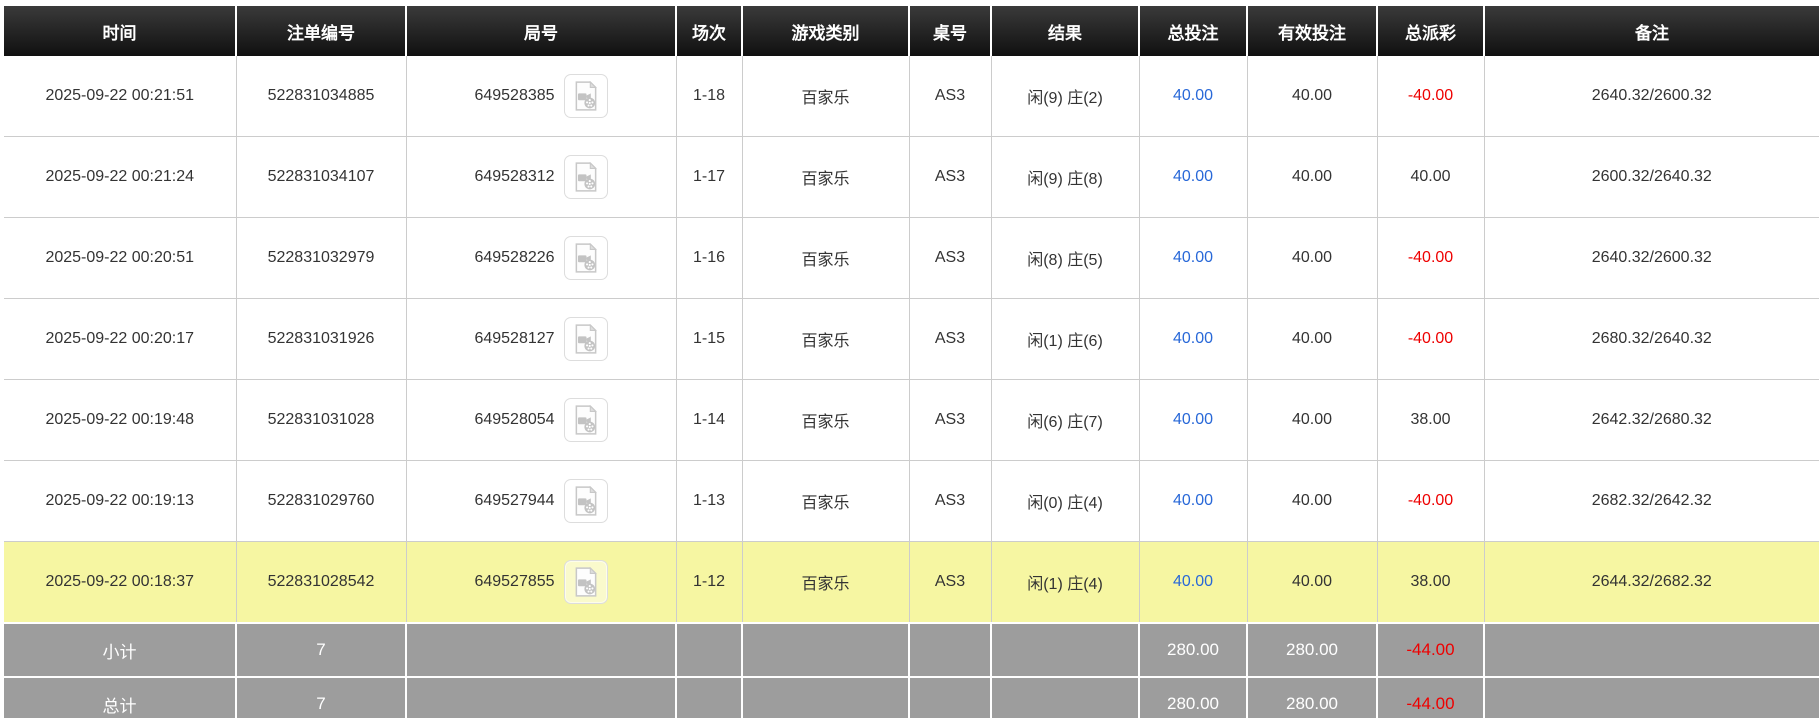 The image size is (1819, 718). Describe the element at coordinates (321, 96) in the screenshot. I see `cell-bet-number: 522831034885` at that location.